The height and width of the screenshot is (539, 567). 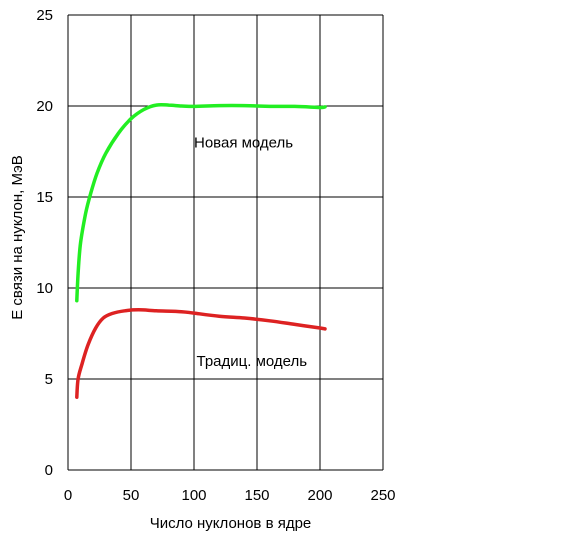 I want to click on x-tick-label: 150, so click(x=256, y=495).